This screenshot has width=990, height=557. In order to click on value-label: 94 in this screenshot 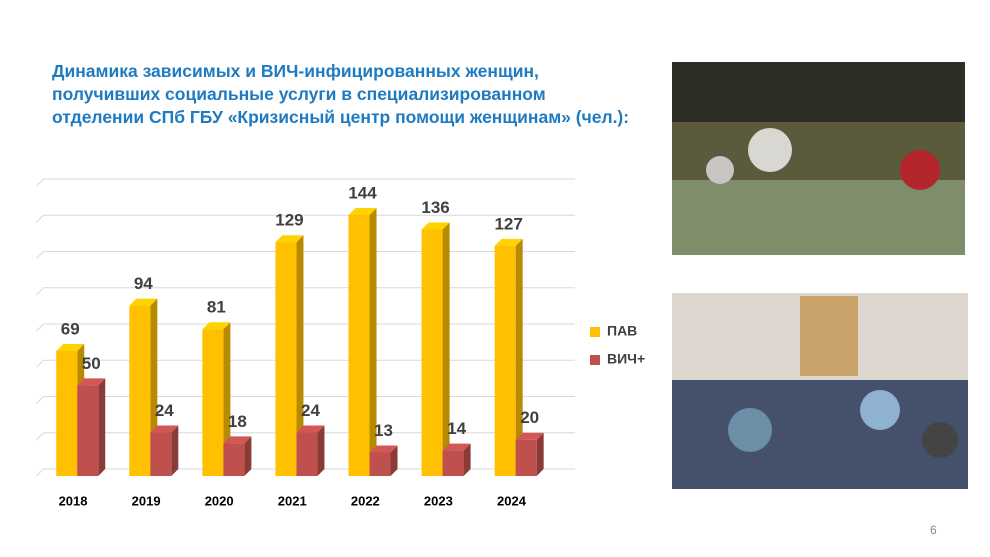, I will do `click(143, 283)`.